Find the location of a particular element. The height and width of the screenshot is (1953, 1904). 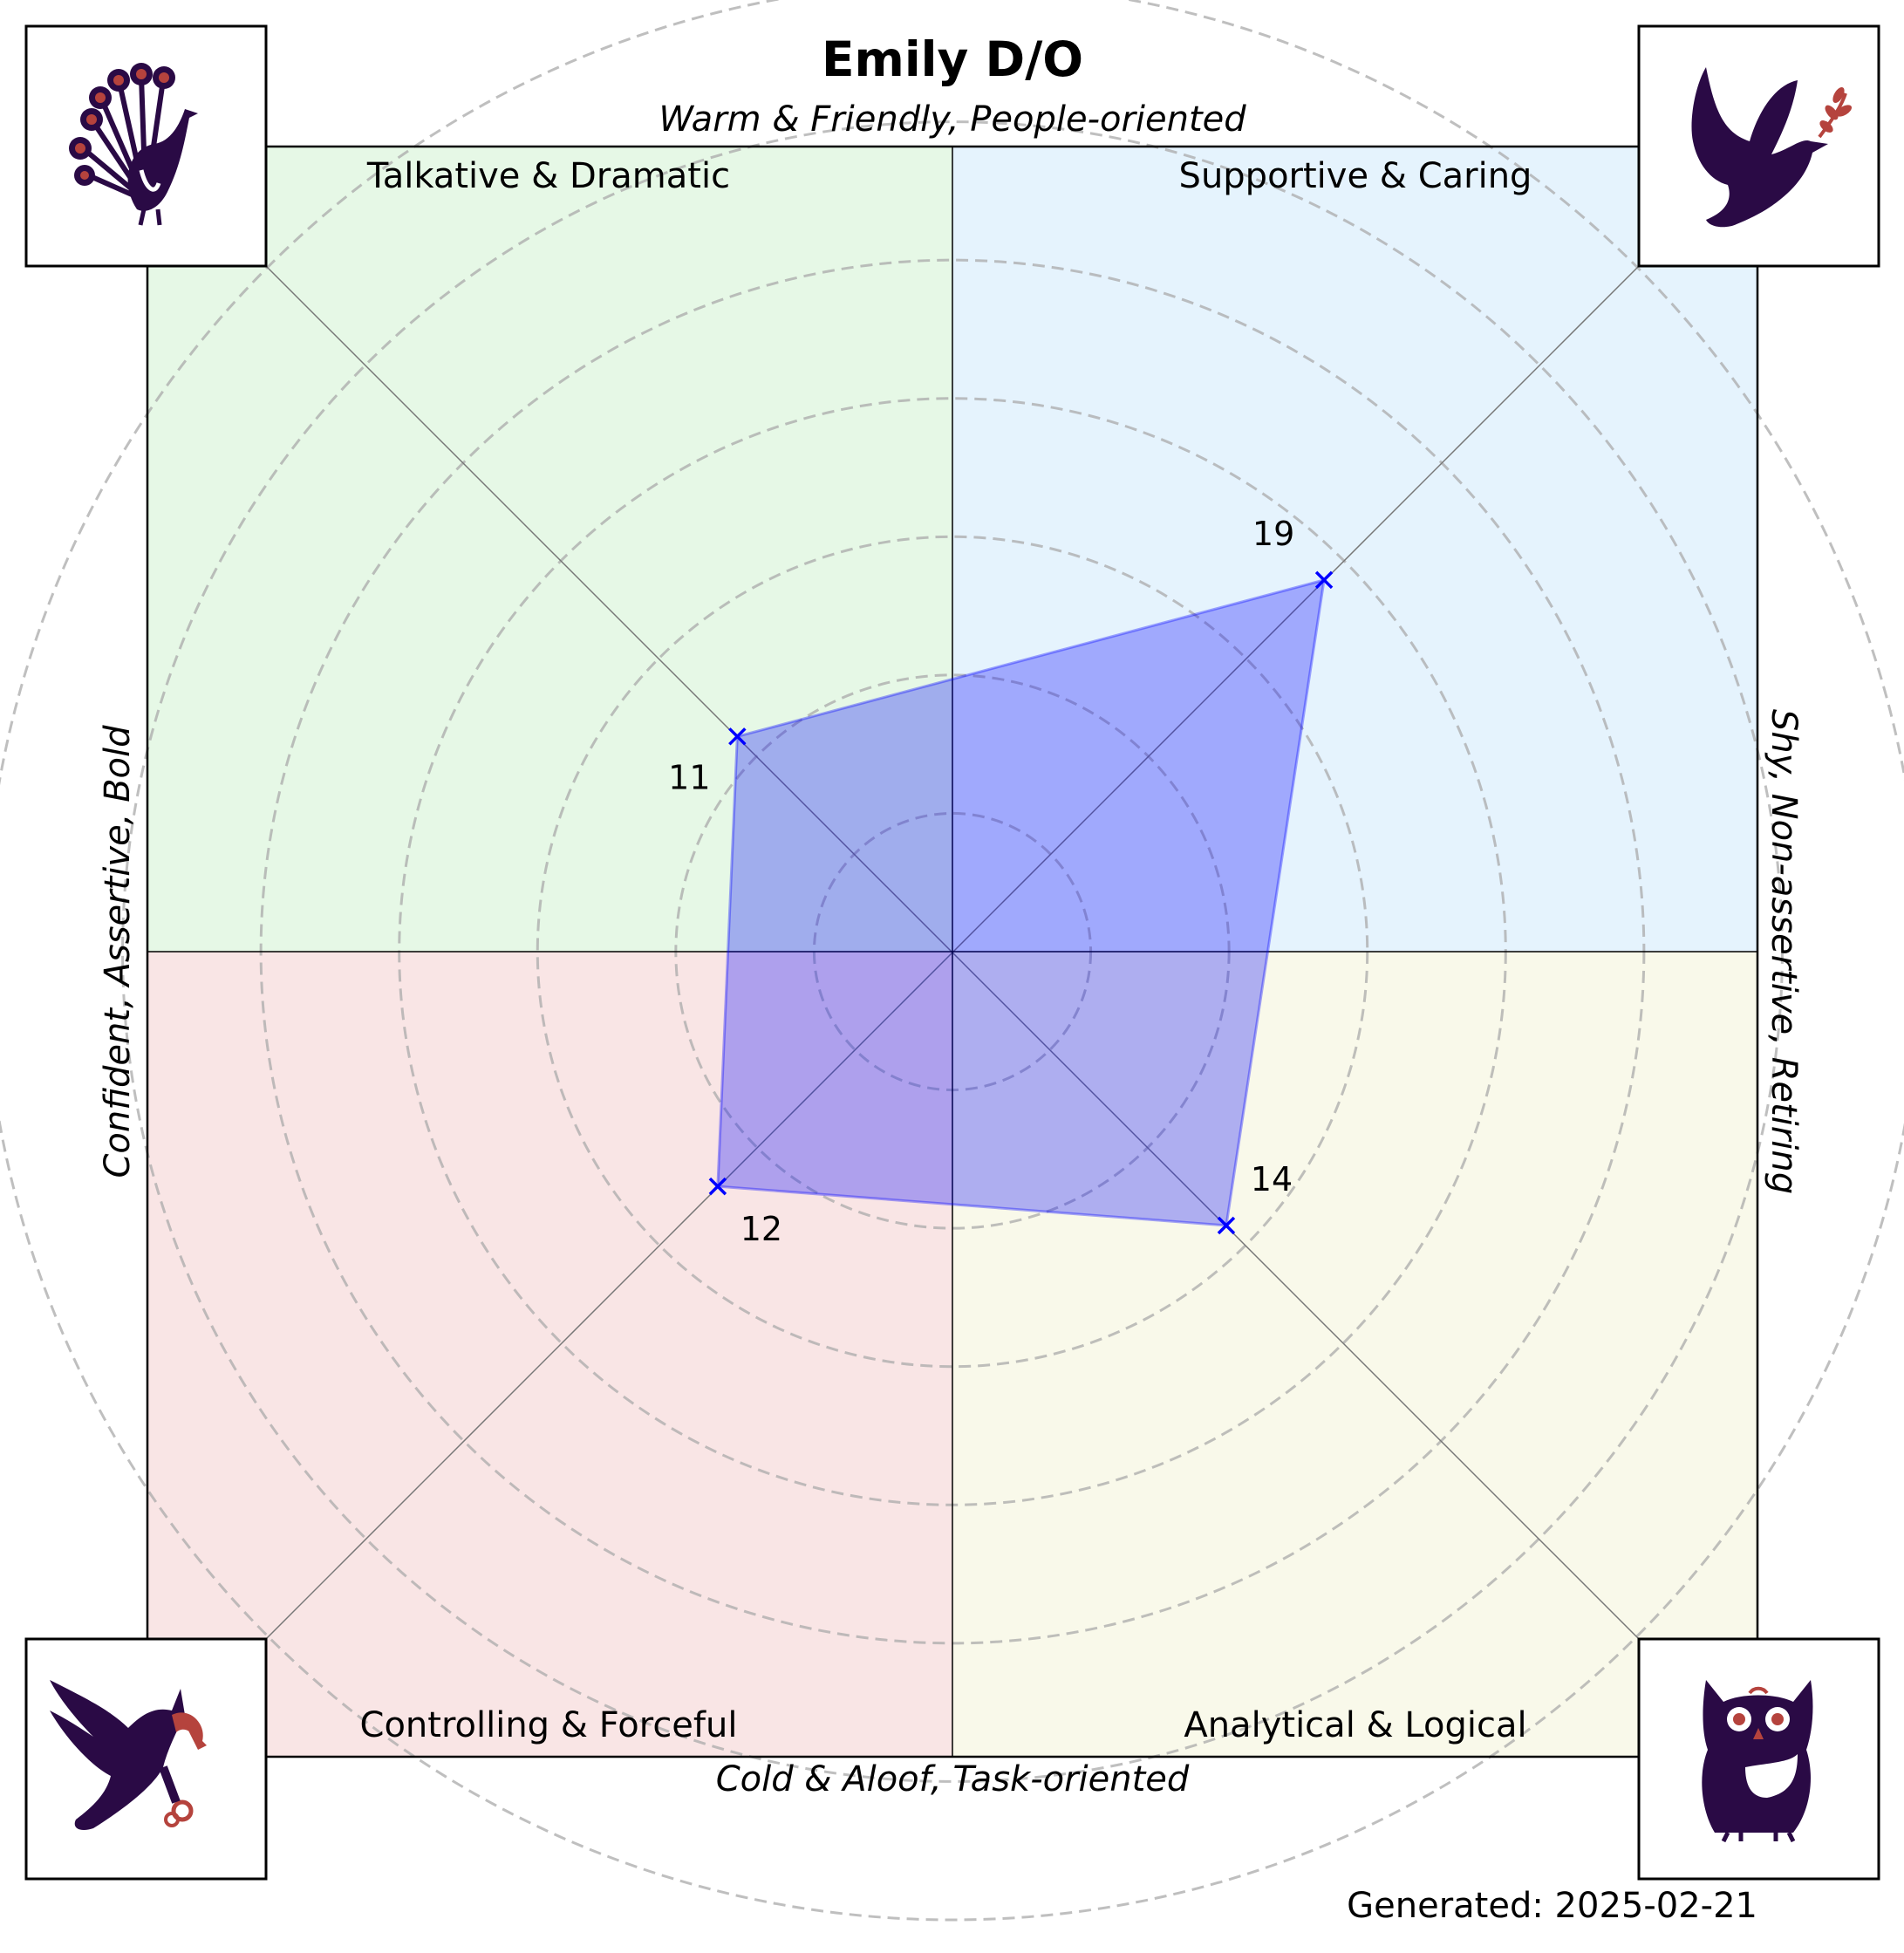

axis-label-bottom: Cold & Aloof, Task-oriented is located at coordinates (953, 1779).